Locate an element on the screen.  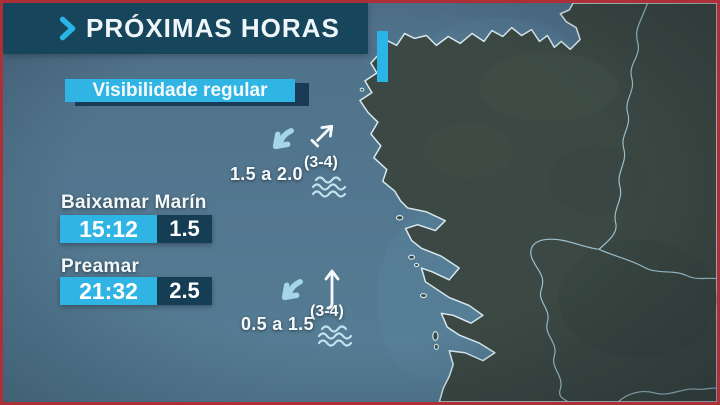
page-title: PRÓXIMAS HORAS is located at coordinates (213, 28).